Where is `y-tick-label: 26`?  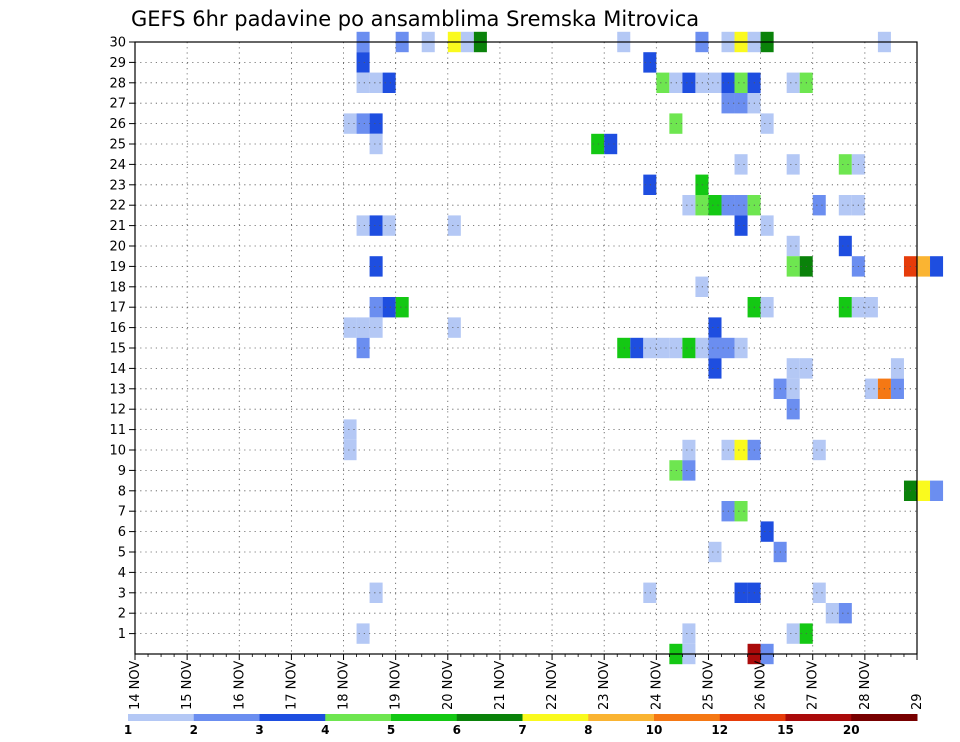
y-tick-label: 26 is located at coordinates (117, 124).